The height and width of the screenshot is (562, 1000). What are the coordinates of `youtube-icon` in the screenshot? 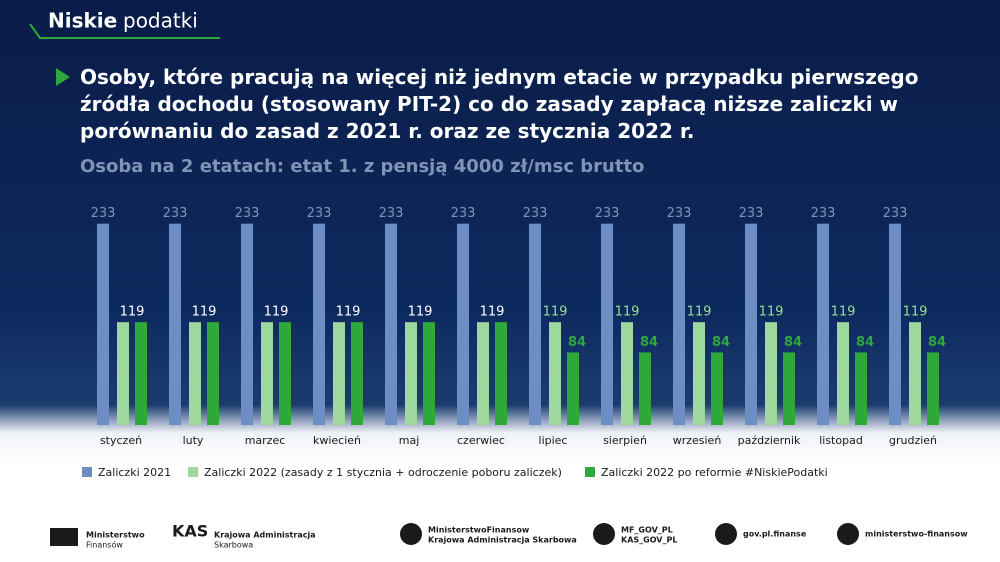 It's located at (411, 534).